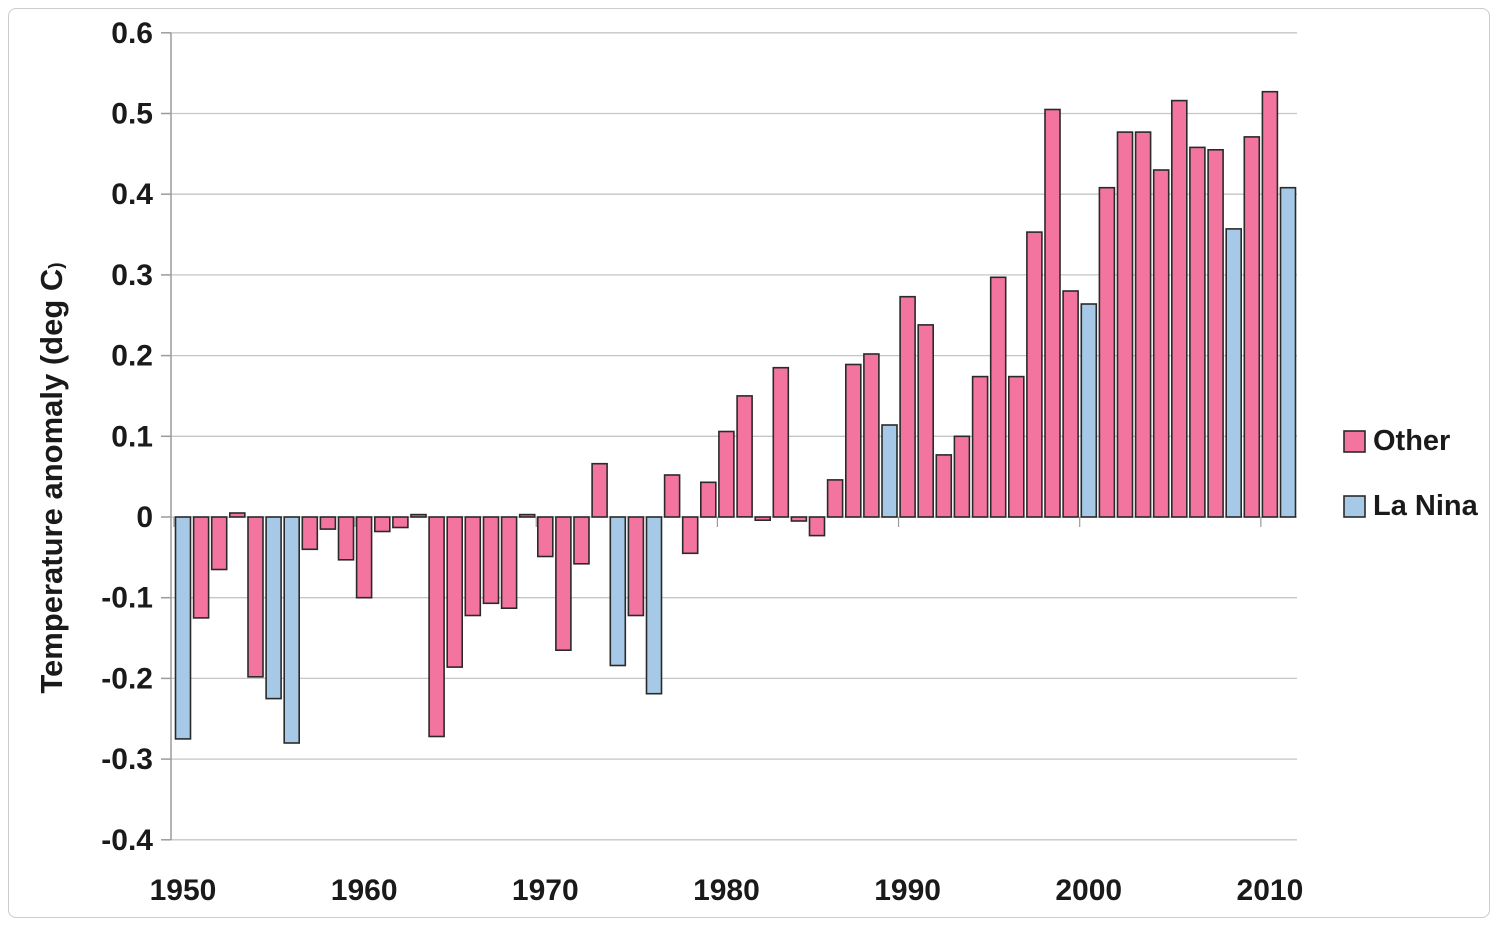  What do you see at coordinates (1354, 441) in the screenshot?
I see `legend-swatch-other` at bounding box center [1354, 441].